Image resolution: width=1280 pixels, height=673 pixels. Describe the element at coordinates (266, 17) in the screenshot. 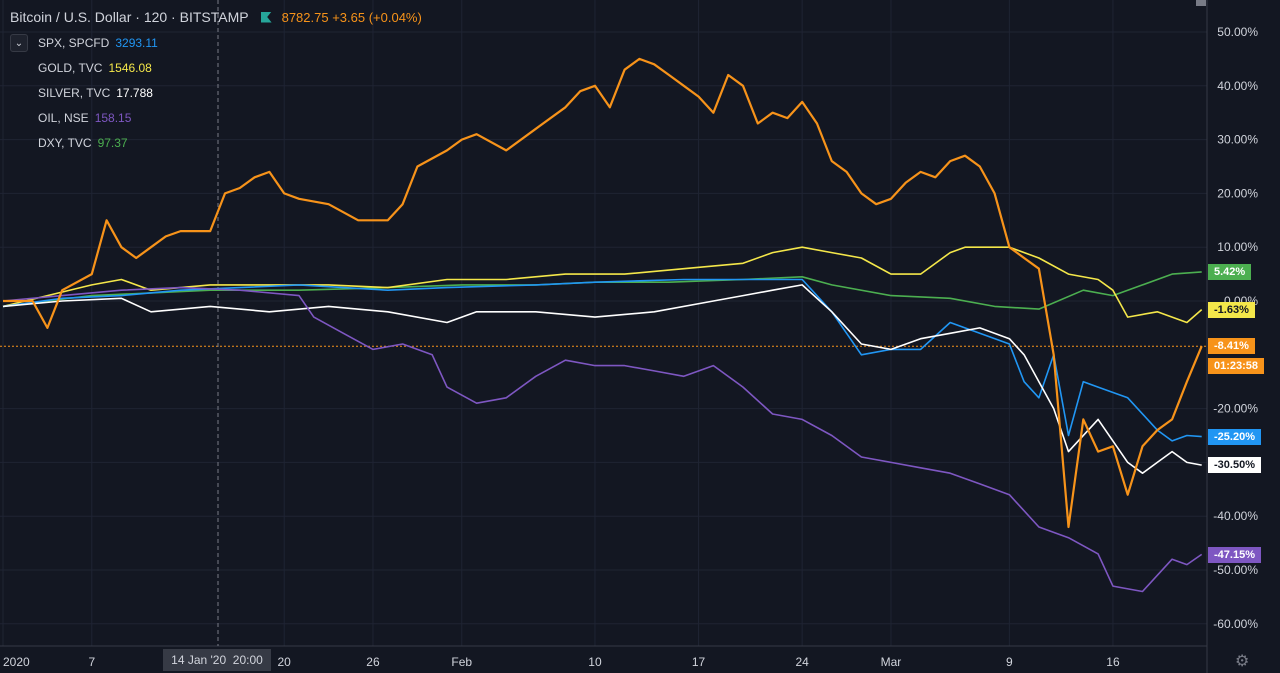

I see `flag-icon` at that location.